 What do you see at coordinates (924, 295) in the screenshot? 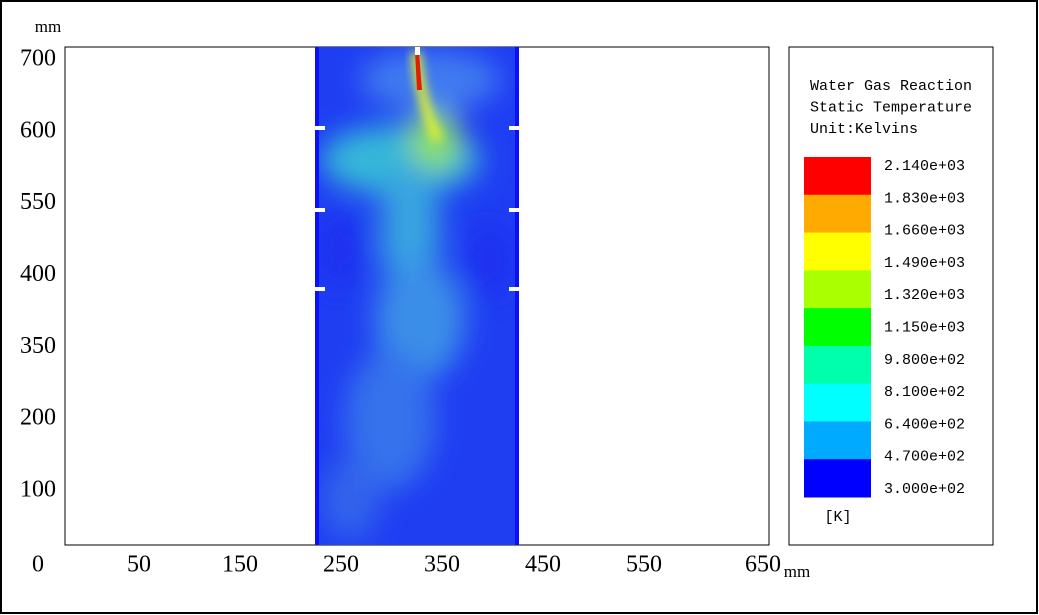
I see `legend-level: 1.320e+03` at bounding box center [924, 295].